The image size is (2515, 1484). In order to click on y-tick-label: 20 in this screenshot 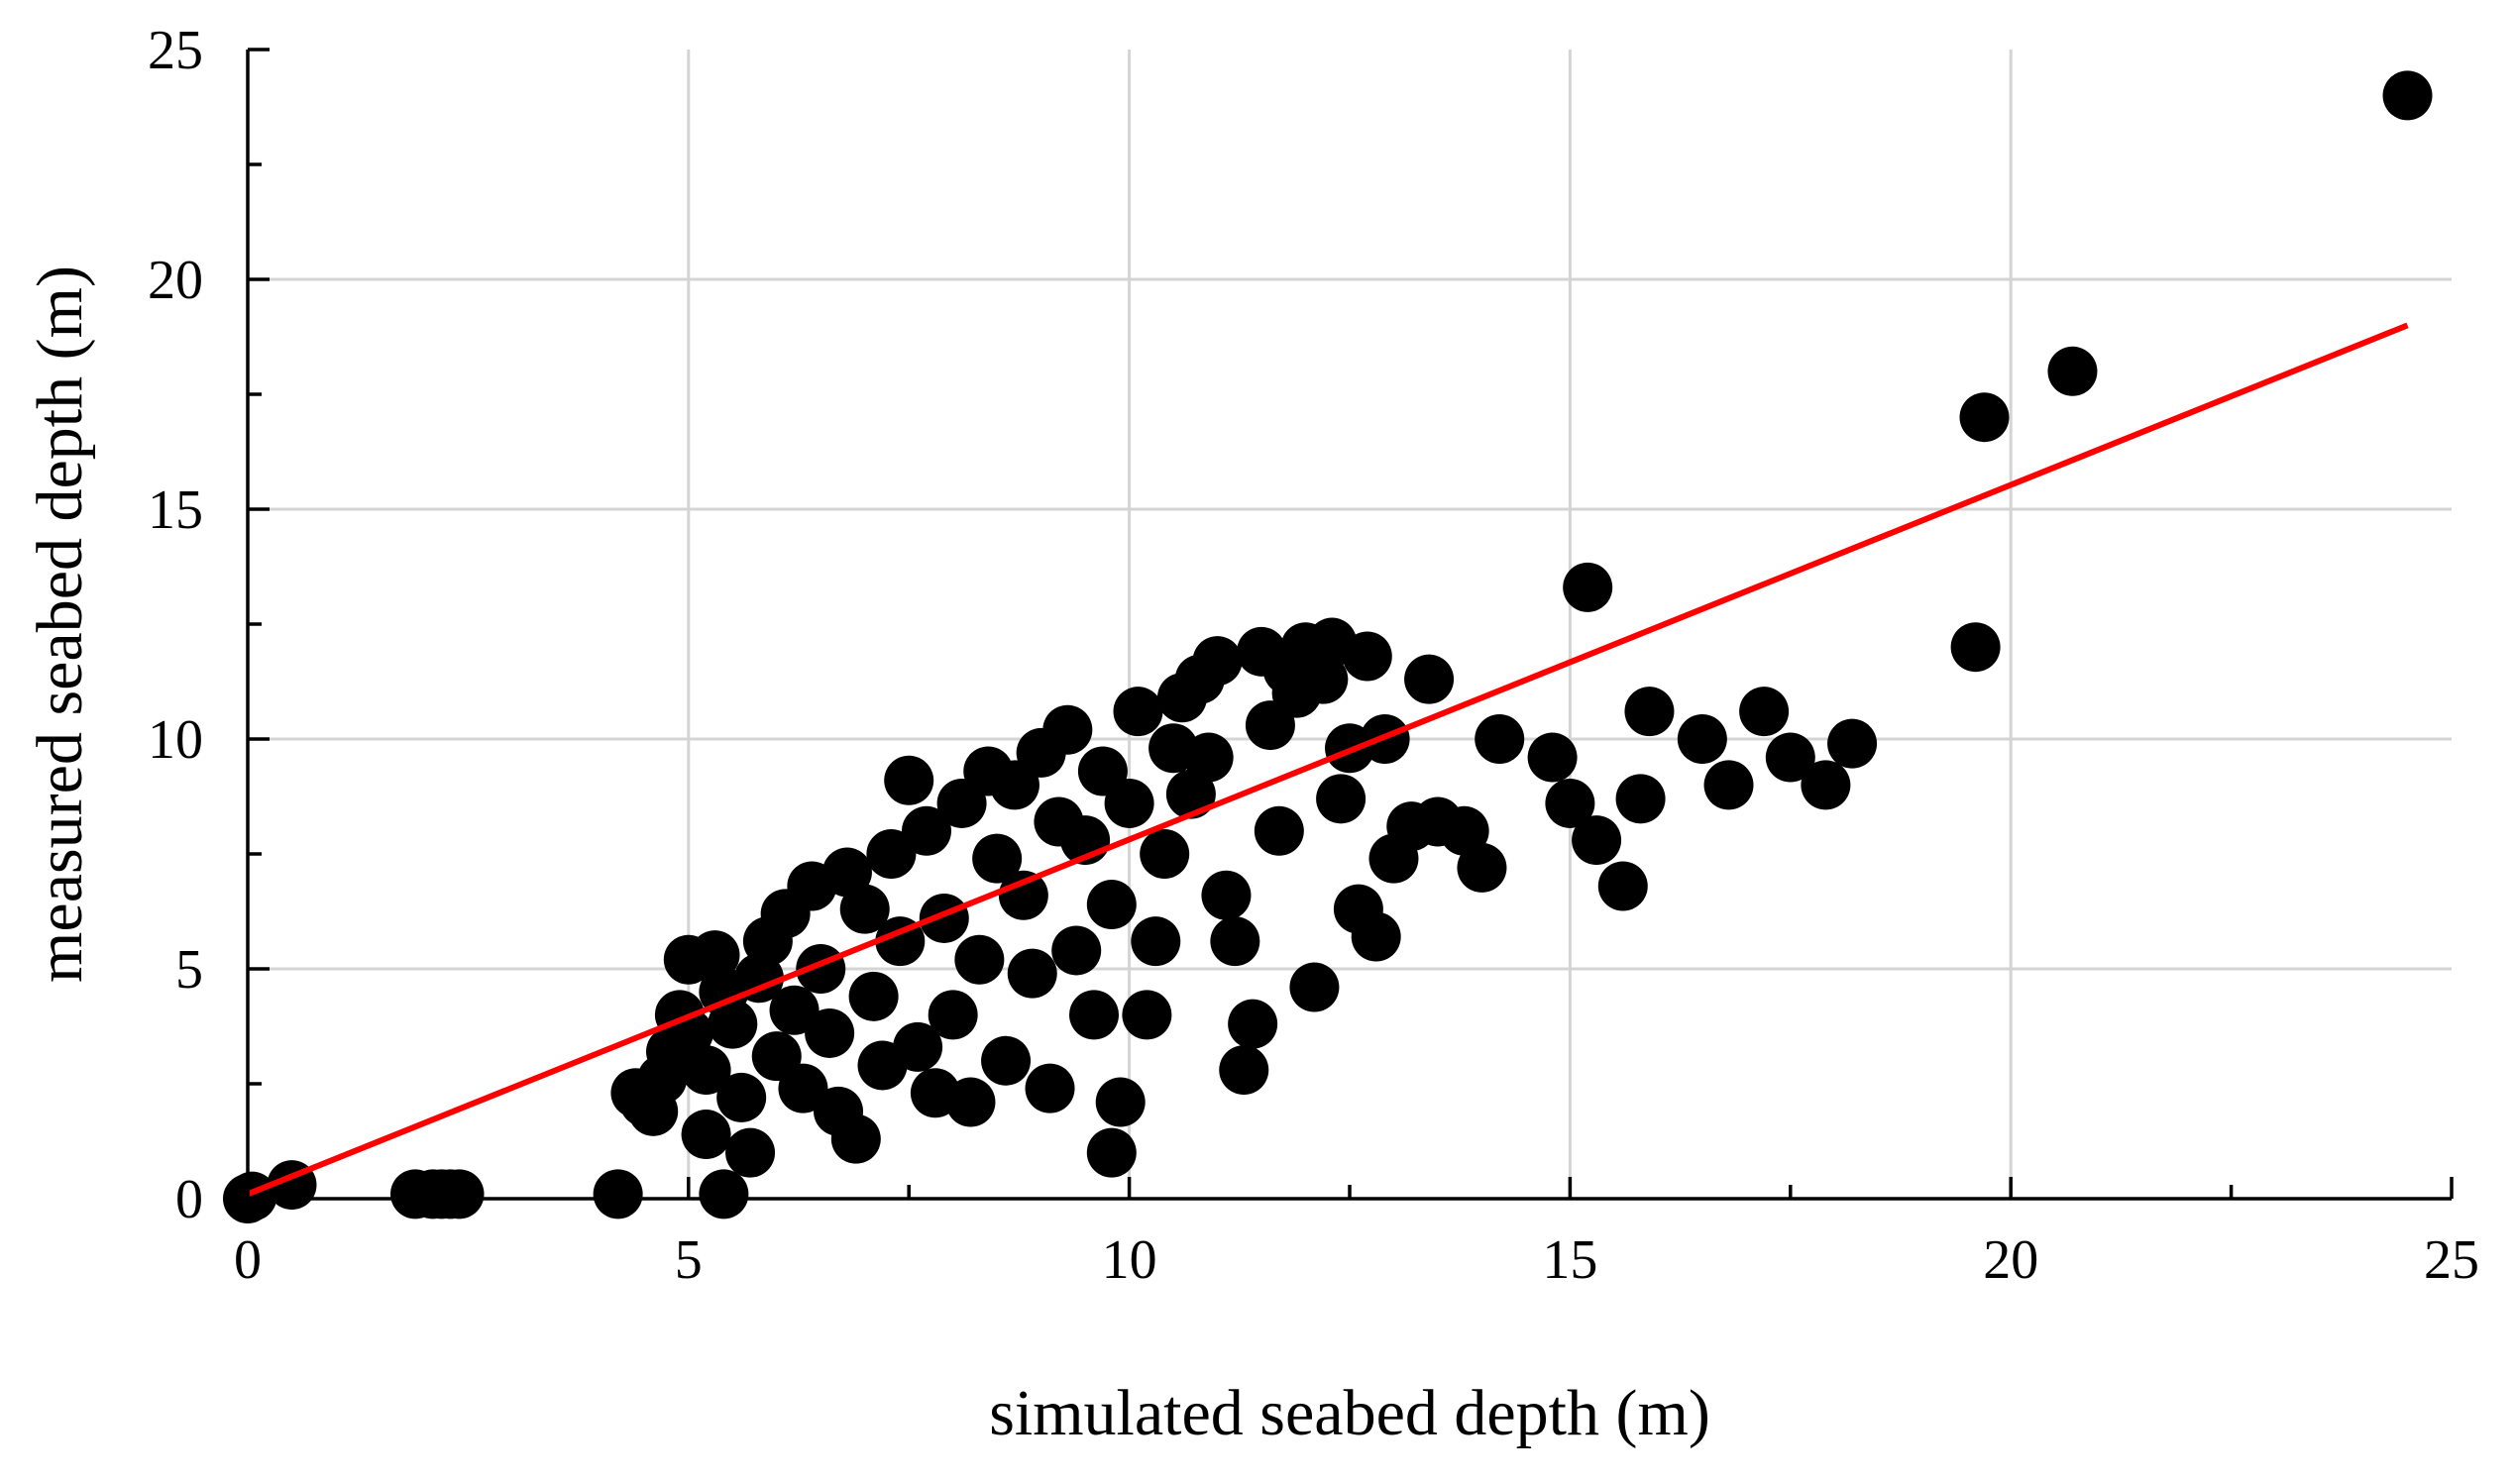, I will do `click(175, 280)`.